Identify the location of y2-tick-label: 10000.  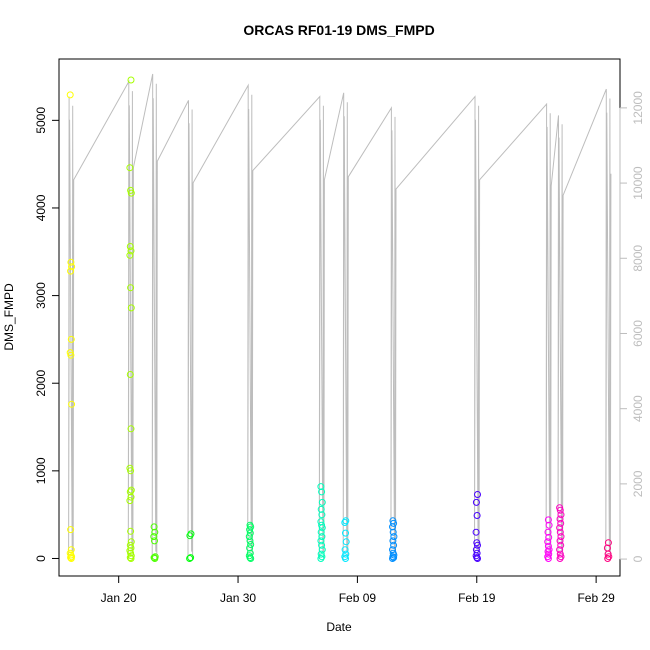
(638, 183).